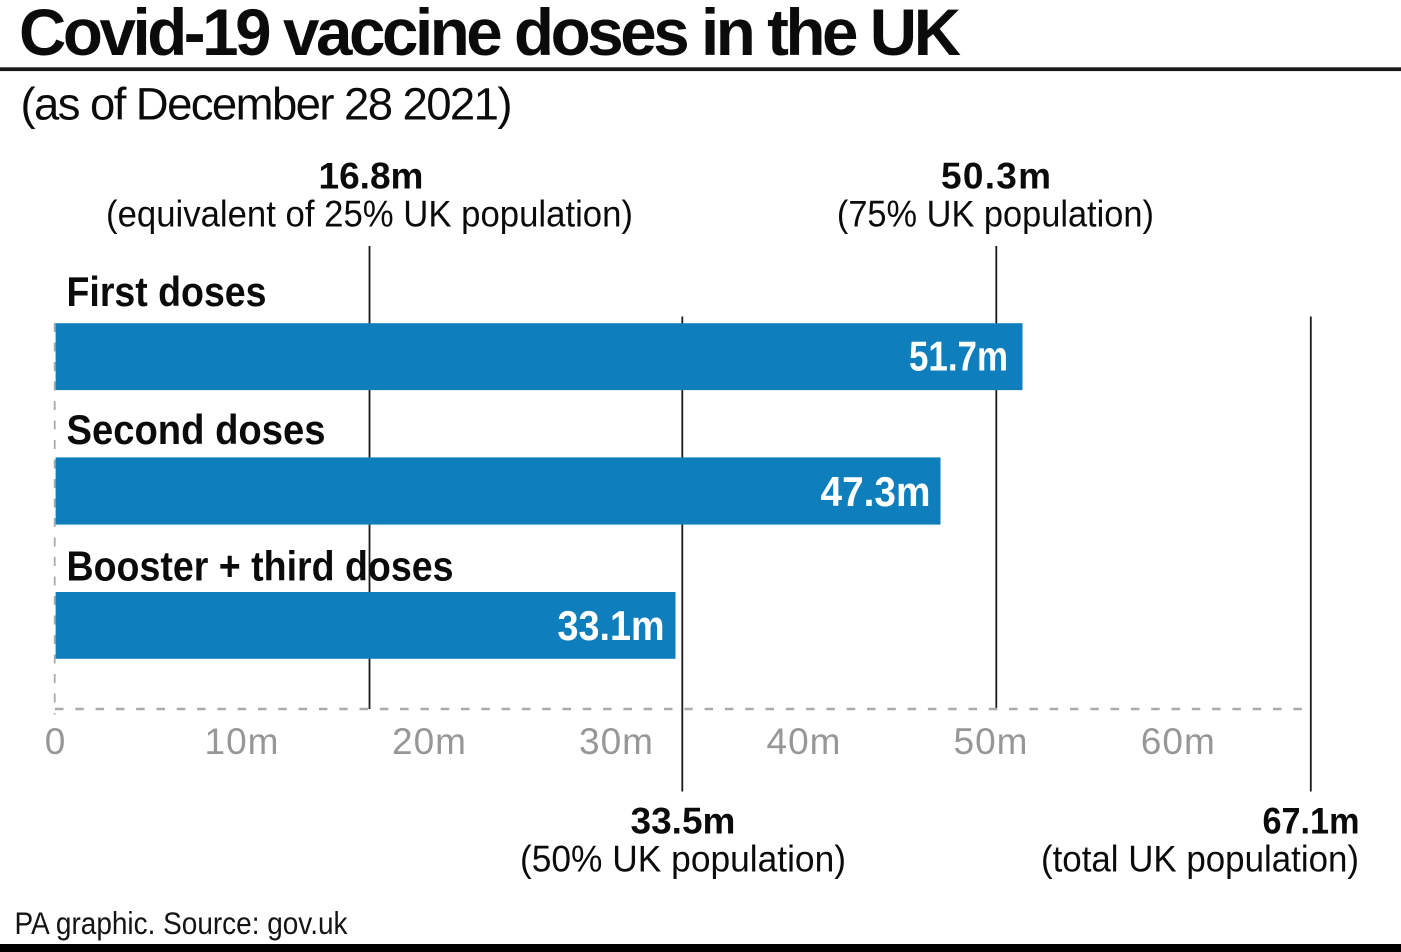  Describe the element at coordinates (181, 923) in the screenshot. I see `svg-text: PA graphic. Source: gov.uk` at that location.